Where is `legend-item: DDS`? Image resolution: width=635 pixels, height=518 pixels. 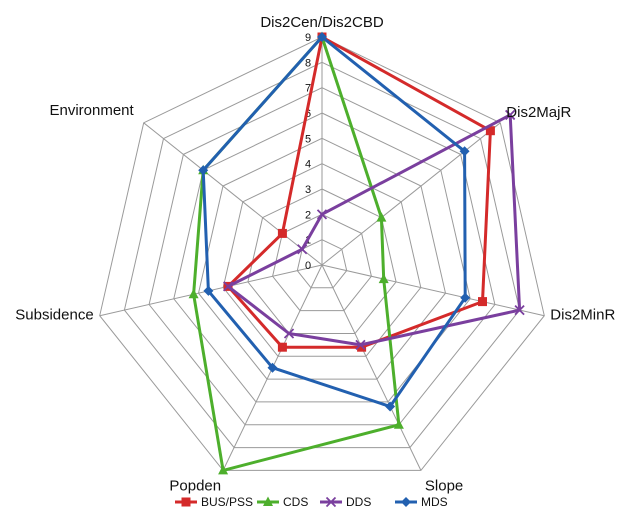 legend-item: DDS is located at coordinates (345, 502).